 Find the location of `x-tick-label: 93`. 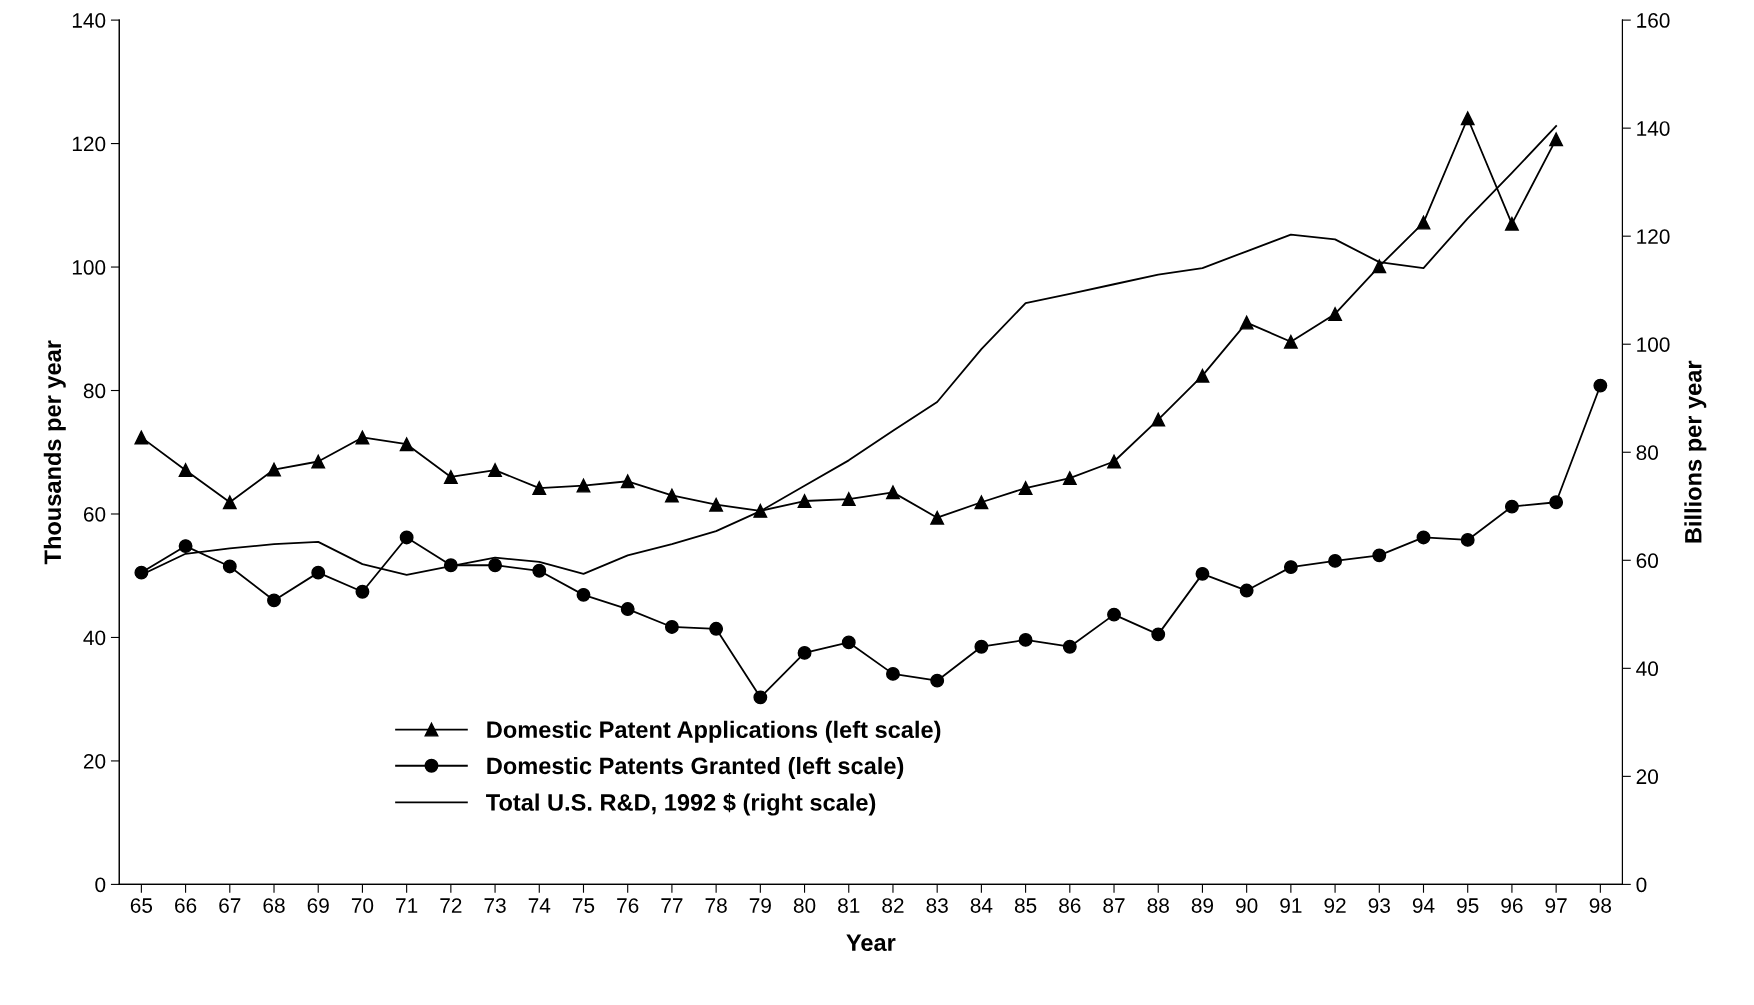

x-tick-label: 93 is located at coordinates (1379, 905).